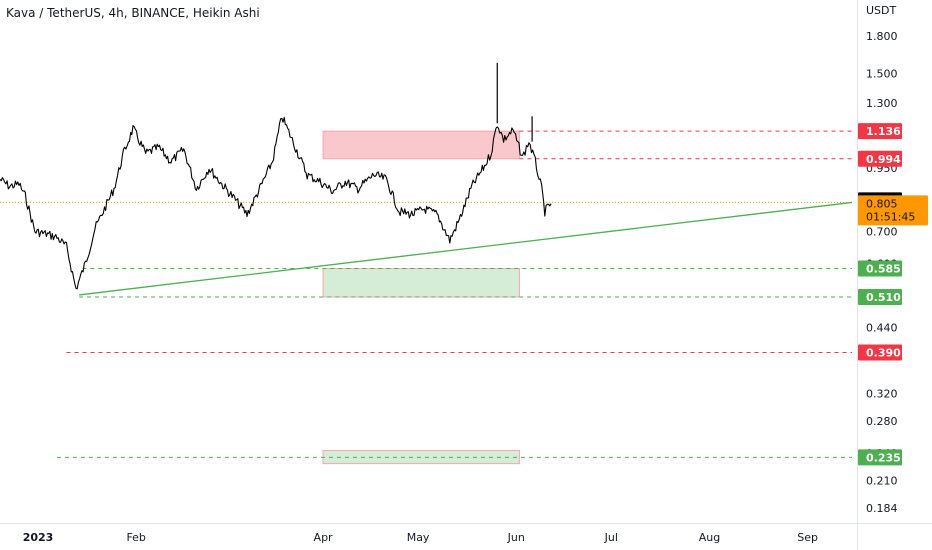  I want to click on demand-zone, so click(421, 283).